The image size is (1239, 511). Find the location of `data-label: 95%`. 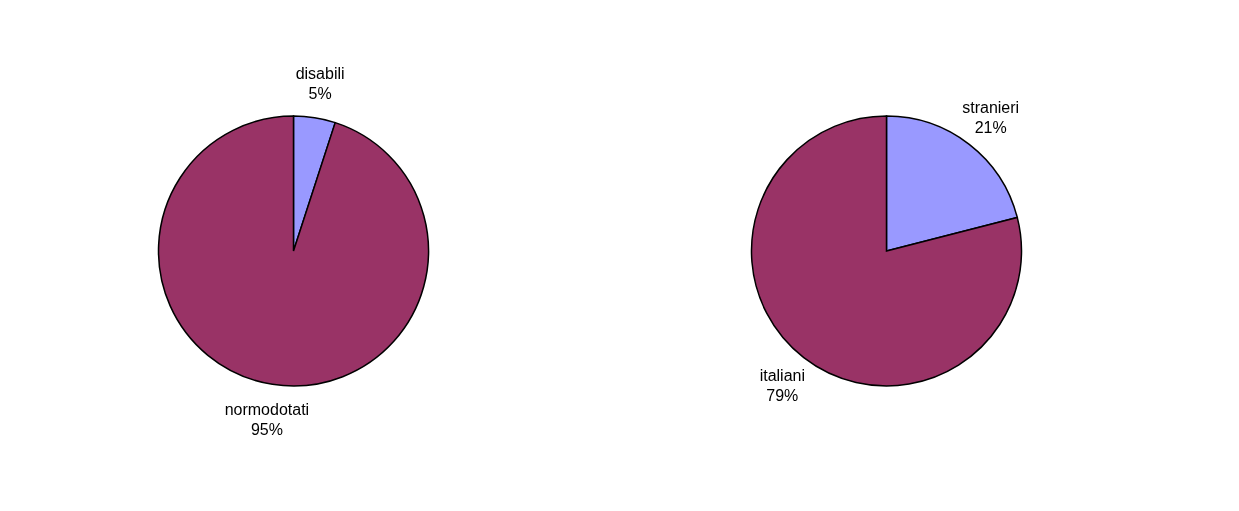

data-label: 95% is located at coordinates (266, 429).